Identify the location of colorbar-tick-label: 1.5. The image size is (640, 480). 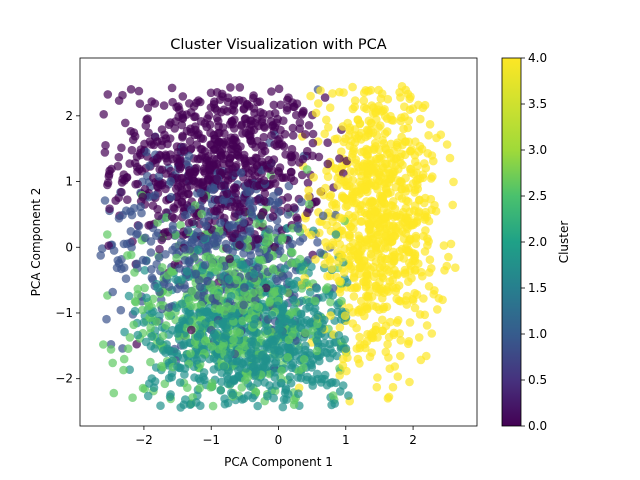
(537, 288).